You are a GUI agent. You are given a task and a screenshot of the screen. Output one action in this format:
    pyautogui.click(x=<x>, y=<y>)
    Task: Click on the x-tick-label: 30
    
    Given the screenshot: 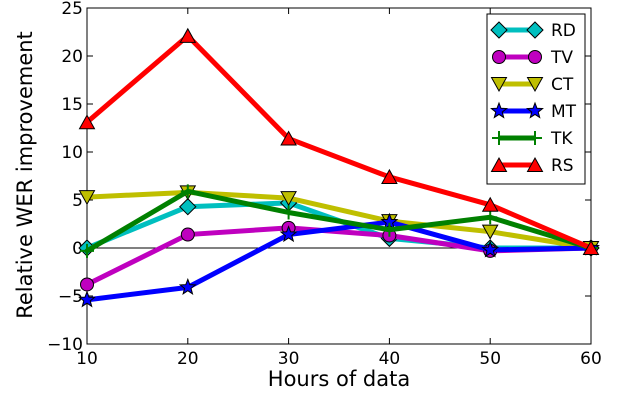 What is the action you would take?
    pyautogui.click(x=289, y=359)
    